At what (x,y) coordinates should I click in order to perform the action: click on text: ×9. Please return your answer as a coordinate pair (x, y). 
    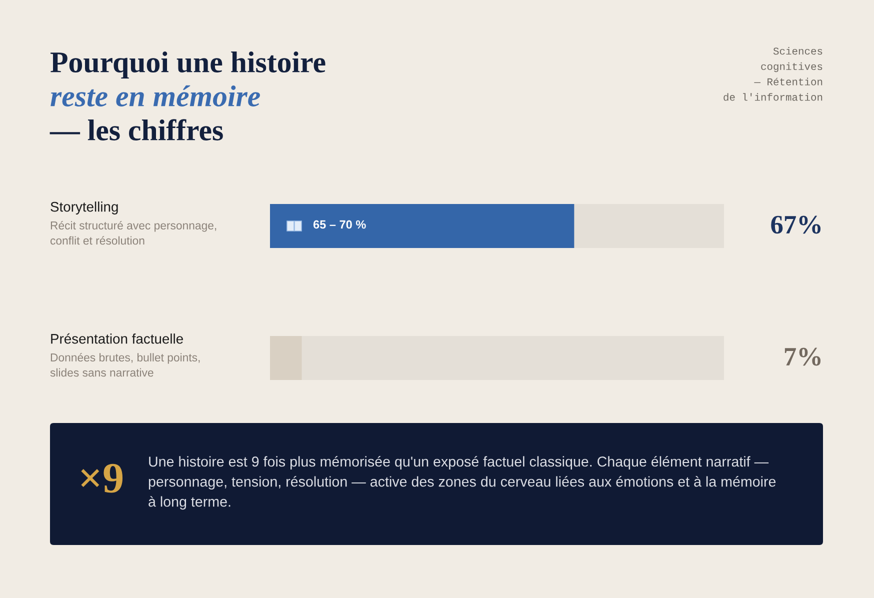
    Looking at the image, I should click on (102, 478).